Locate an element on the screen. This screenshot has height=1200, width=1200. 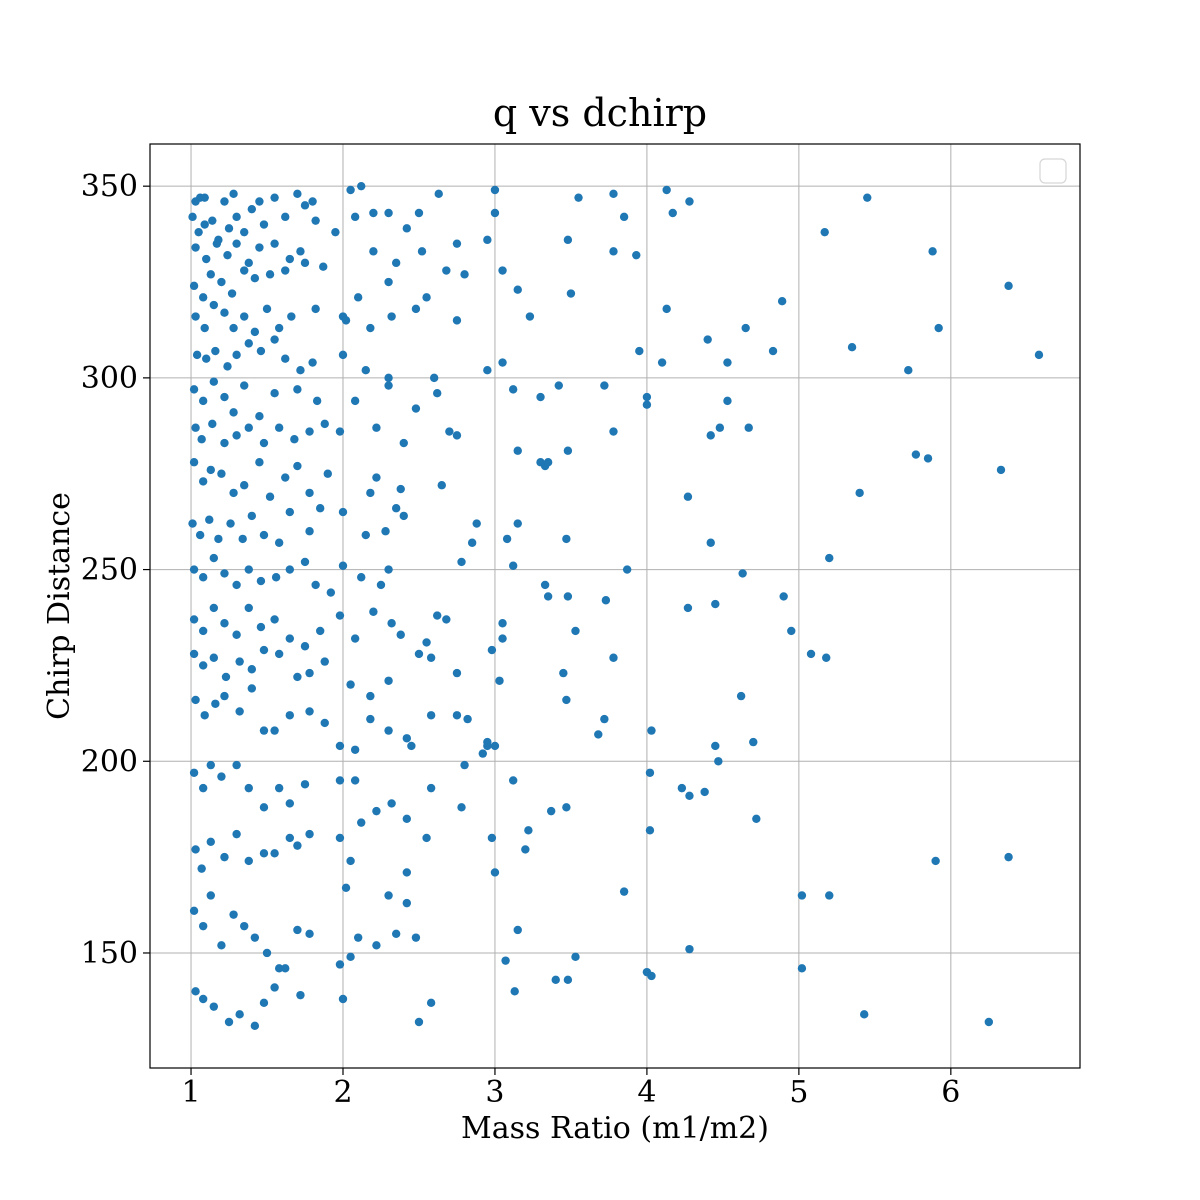
y-axis-label: Chirp Distance is located at coordinates (59, 606).